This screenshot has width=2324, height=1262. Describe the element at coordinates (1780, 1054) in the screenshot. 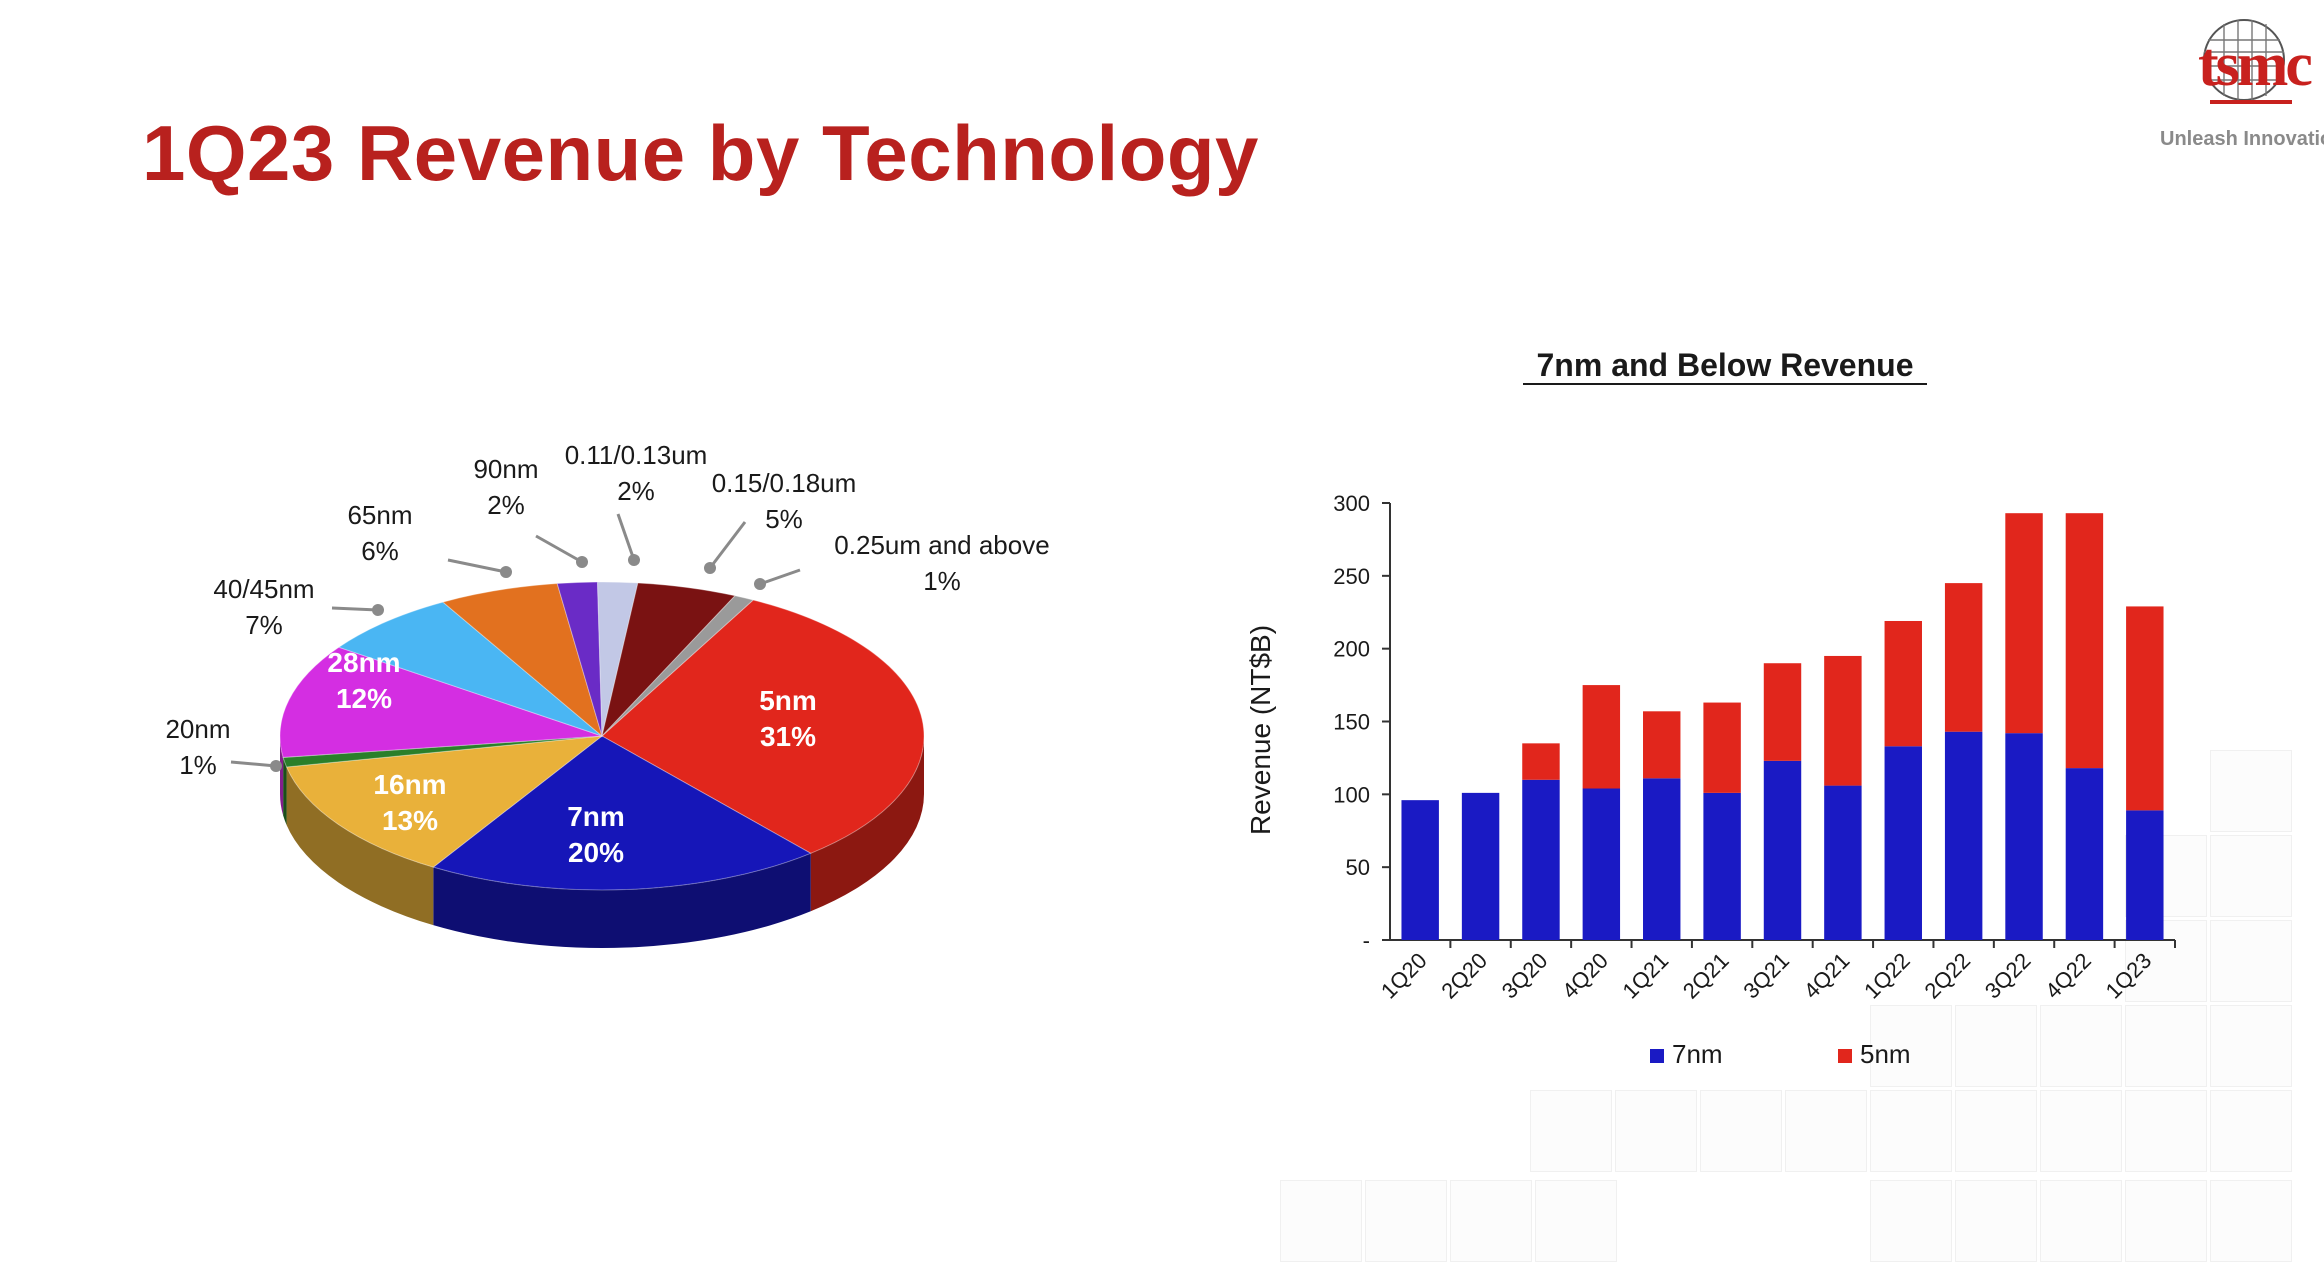

I see `bar-legend: 7nm 5nm` at that location.